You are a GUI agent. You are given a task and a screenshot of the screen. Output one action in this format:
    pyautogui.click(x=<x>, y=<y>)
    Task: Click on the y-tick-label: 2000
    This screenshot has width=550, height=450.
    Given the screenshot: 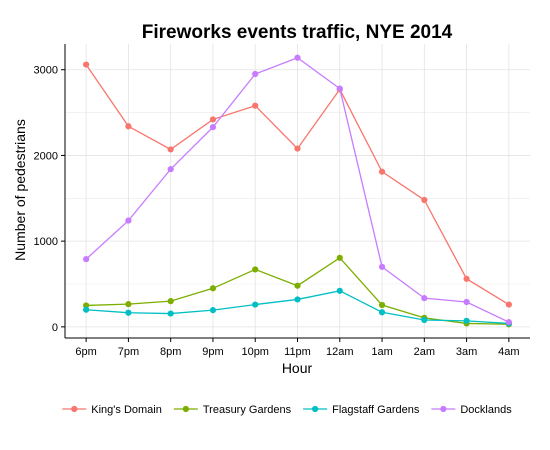 What is the action you would take?
    pyautogui.click(x=46, y=156)
    